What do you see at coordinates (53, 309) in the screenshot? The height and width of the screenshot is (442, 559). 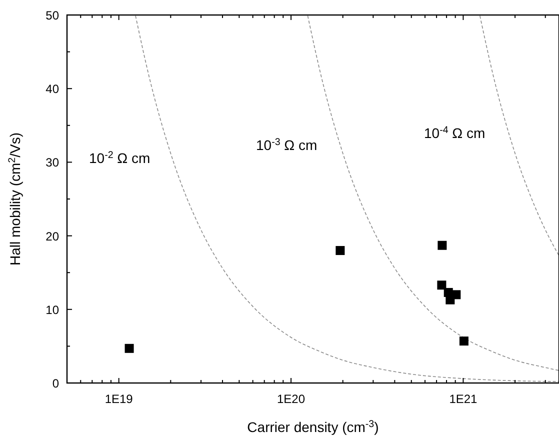 I see `y-tick-label: 10` at bounding box center [53, 309].